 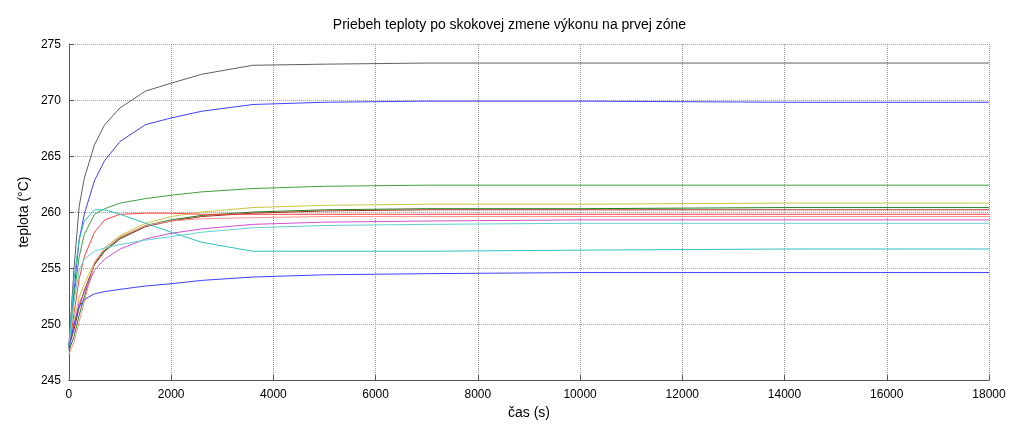 I want to click on x-tick-label: 14000, so click(x=784, y=394).